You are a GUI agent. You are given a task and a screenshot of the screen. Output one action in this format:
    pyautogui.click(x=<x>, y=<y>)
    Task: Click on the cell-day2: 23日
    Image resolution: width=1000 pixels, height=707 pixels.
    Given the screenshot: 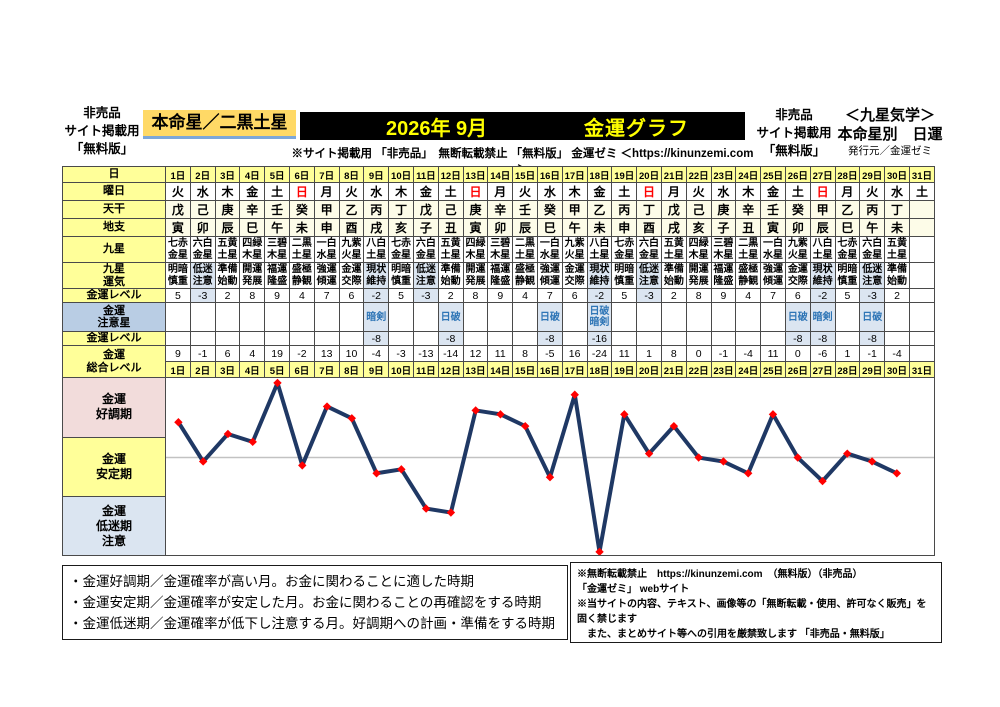 What is the action you would take?
    pyautogui.click(x=723, y=370)
    